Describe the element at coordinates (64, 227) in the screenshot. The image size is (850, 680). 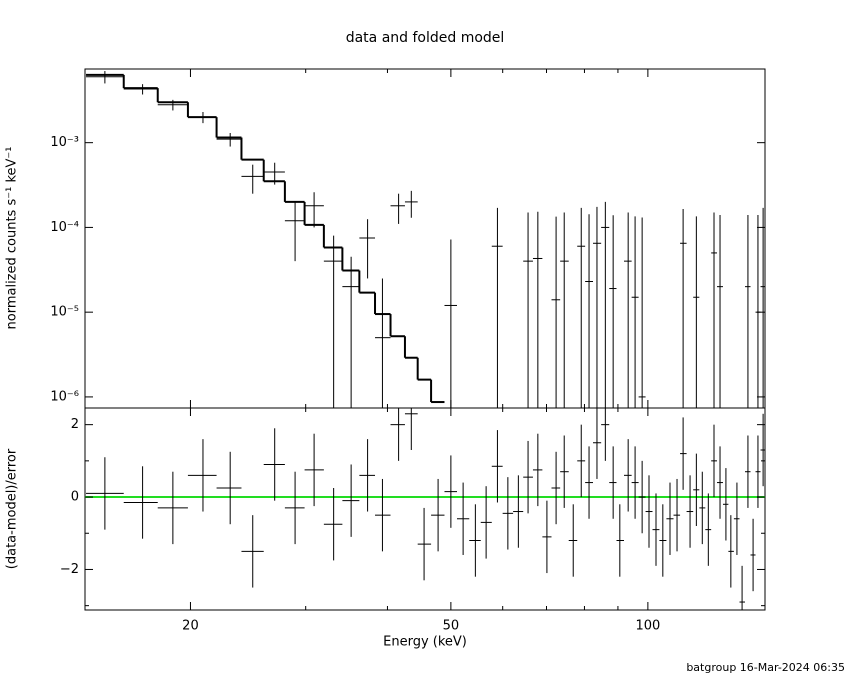
I see `y-tick-label: 10⁻⁴` at that location.